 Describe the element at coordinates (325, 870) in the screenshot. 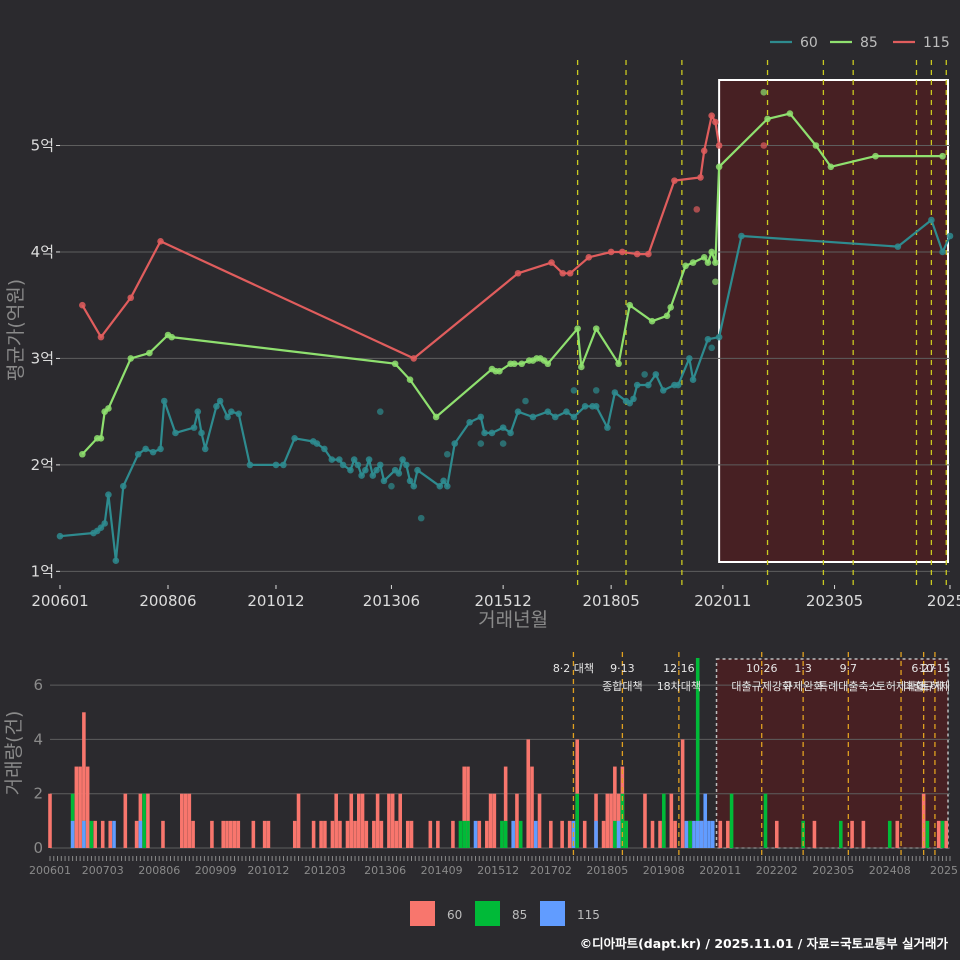

I see `x-tick-label-volume: 201203` at that location.